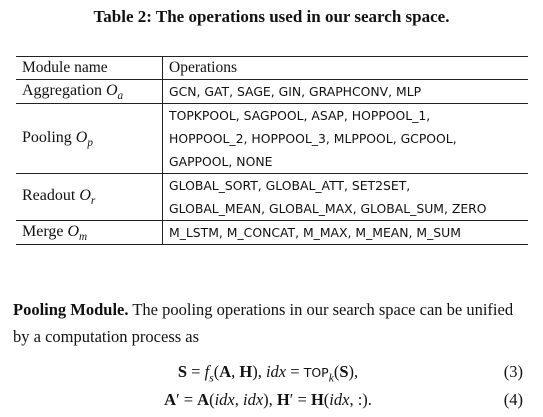  What do you see at coordinates (43, 231) in the screenshot?
I see `module-label: Merge` at bounding box center [43, 231].